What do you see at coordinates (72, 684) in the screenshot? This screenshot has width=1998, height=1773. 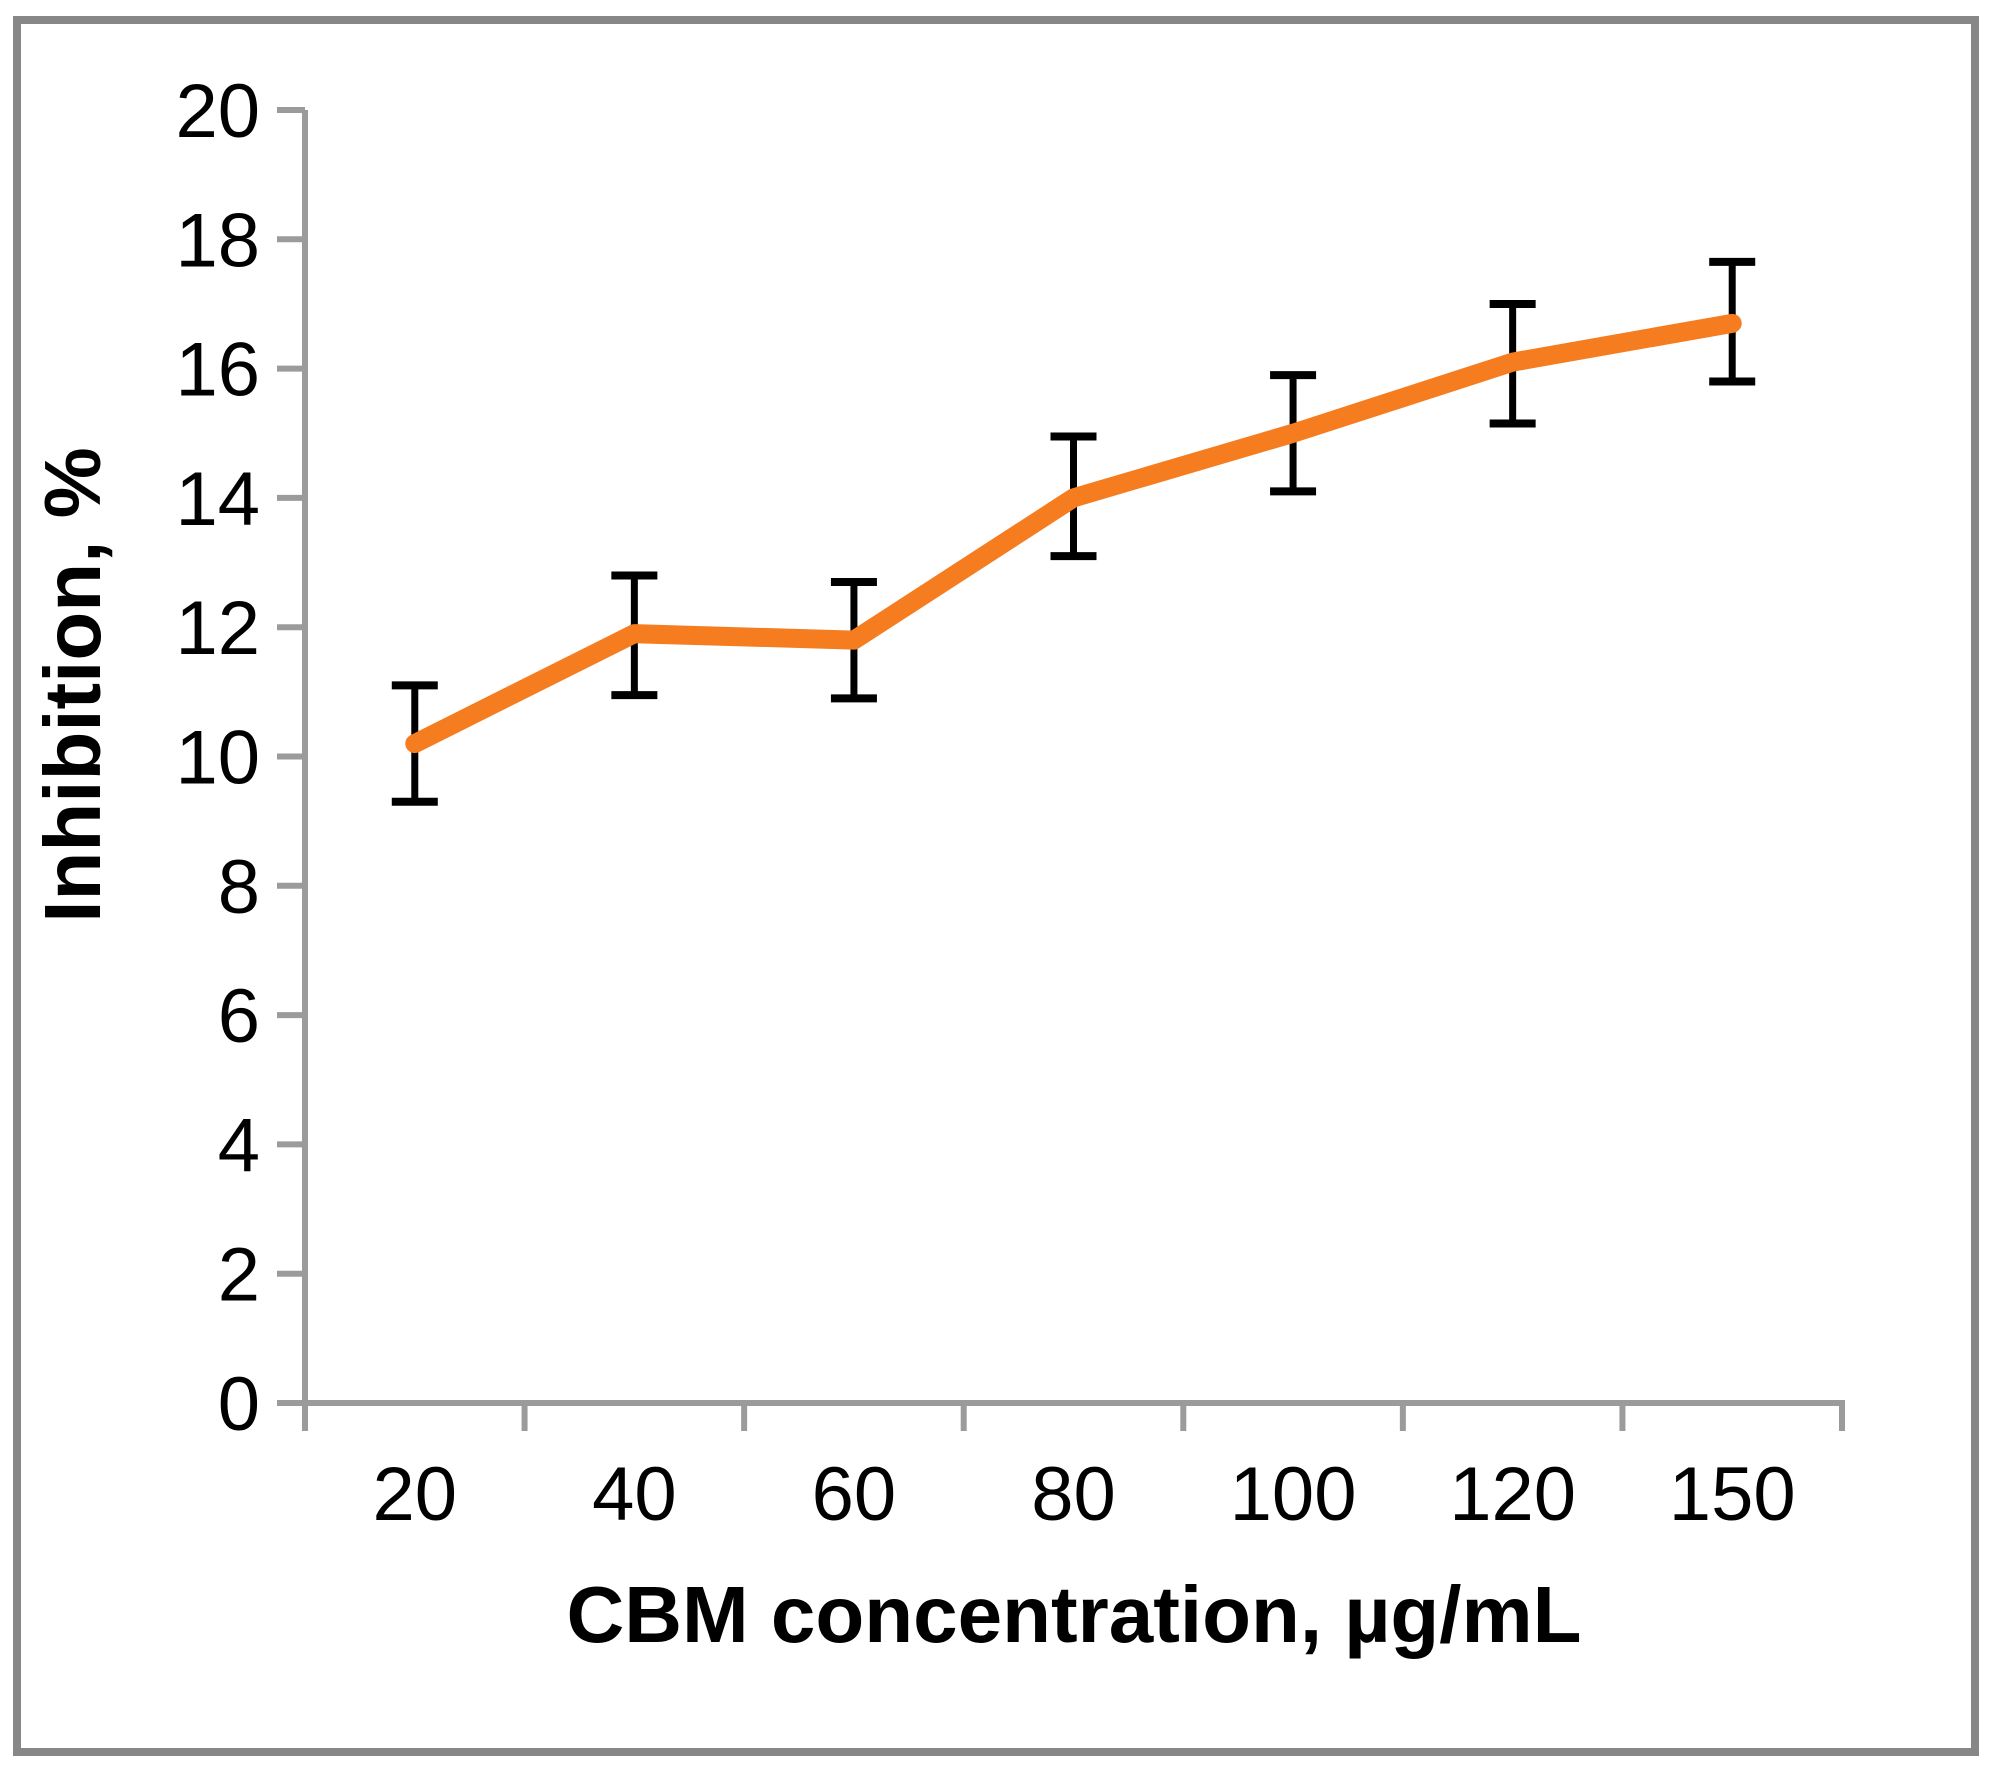 I see `y-axis-title: Inhibition, %` at bounding box center [72, 684].